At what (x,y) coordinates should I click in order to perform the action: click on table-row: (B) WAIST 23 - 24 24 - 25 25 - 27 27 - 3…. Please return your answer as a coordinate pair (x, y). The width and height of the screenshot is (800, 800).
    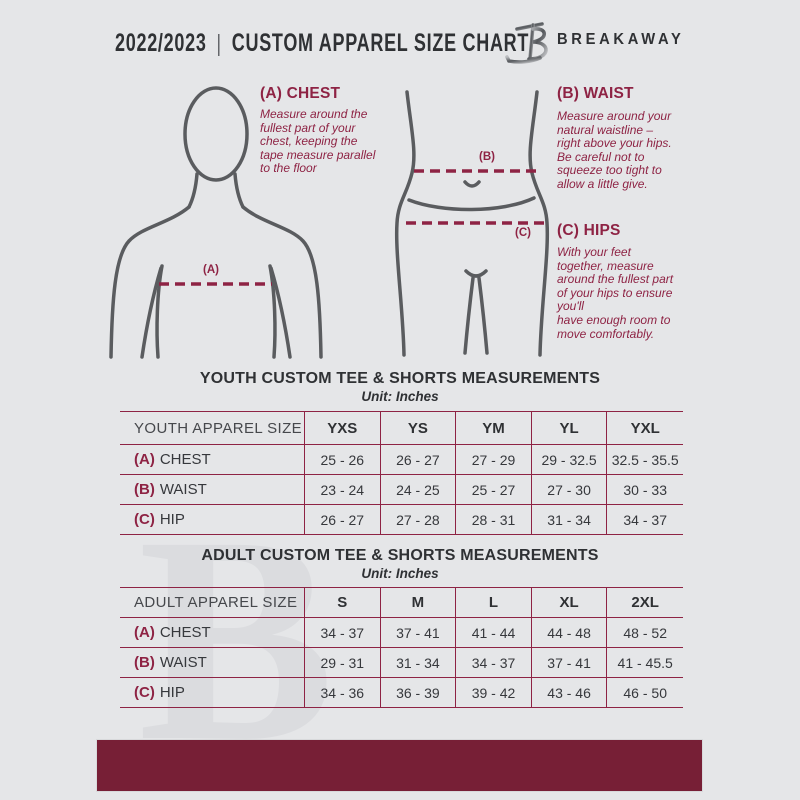
    Looking at the image, I should click on (401, 490).